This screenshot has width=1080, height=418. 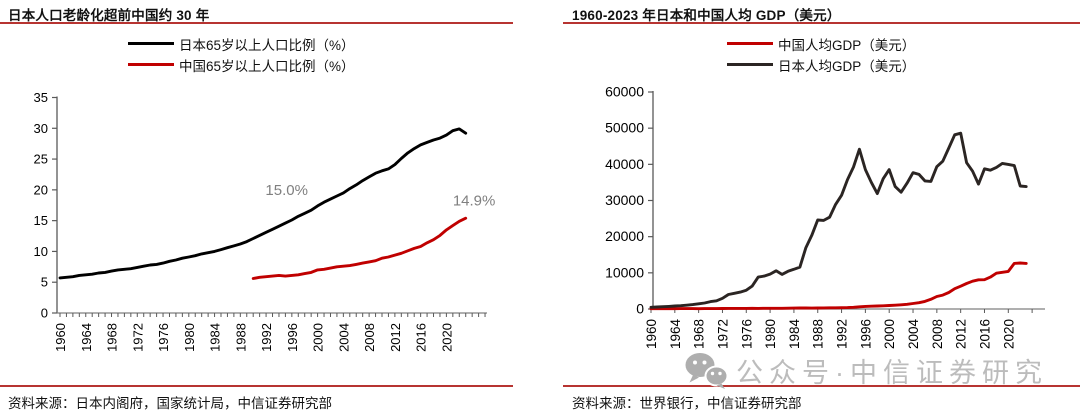 What do you see at coordinates (474, 200) in the screenshot?
I see `annotation-label: 14.9%` at bounding box center [474, 200].